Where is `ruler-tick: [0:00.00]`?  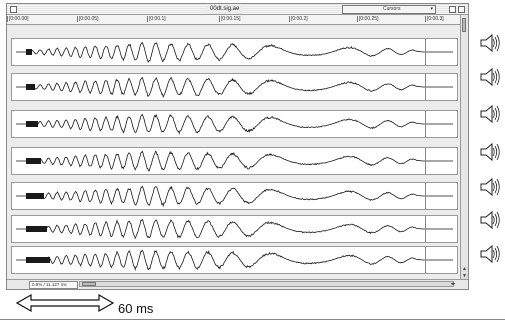 ruler-tick: [0:00.00] is located at coordinates (17, 19).